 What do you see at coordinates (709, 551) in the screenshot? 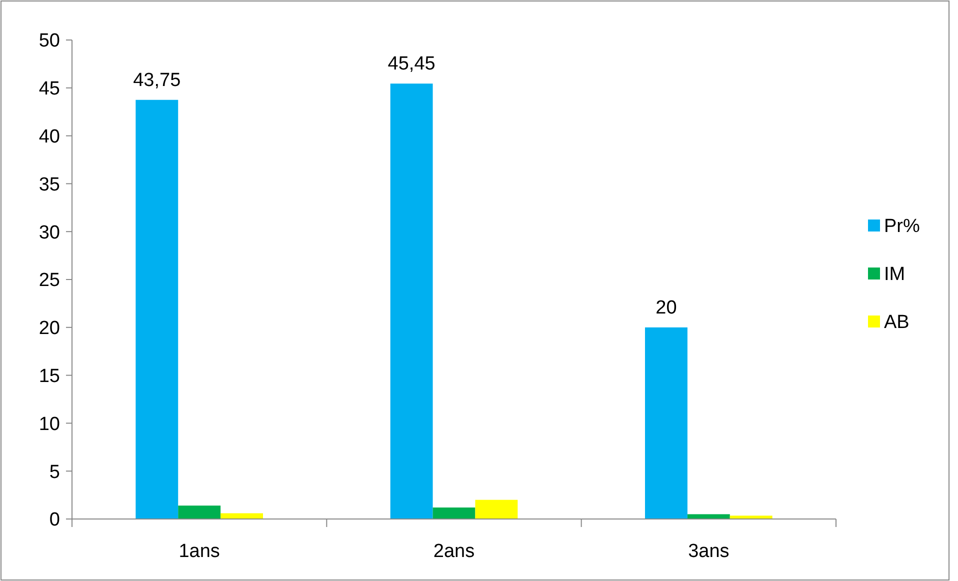
I see `x-tick-label: 3ans` at bounding box center [709, 551].